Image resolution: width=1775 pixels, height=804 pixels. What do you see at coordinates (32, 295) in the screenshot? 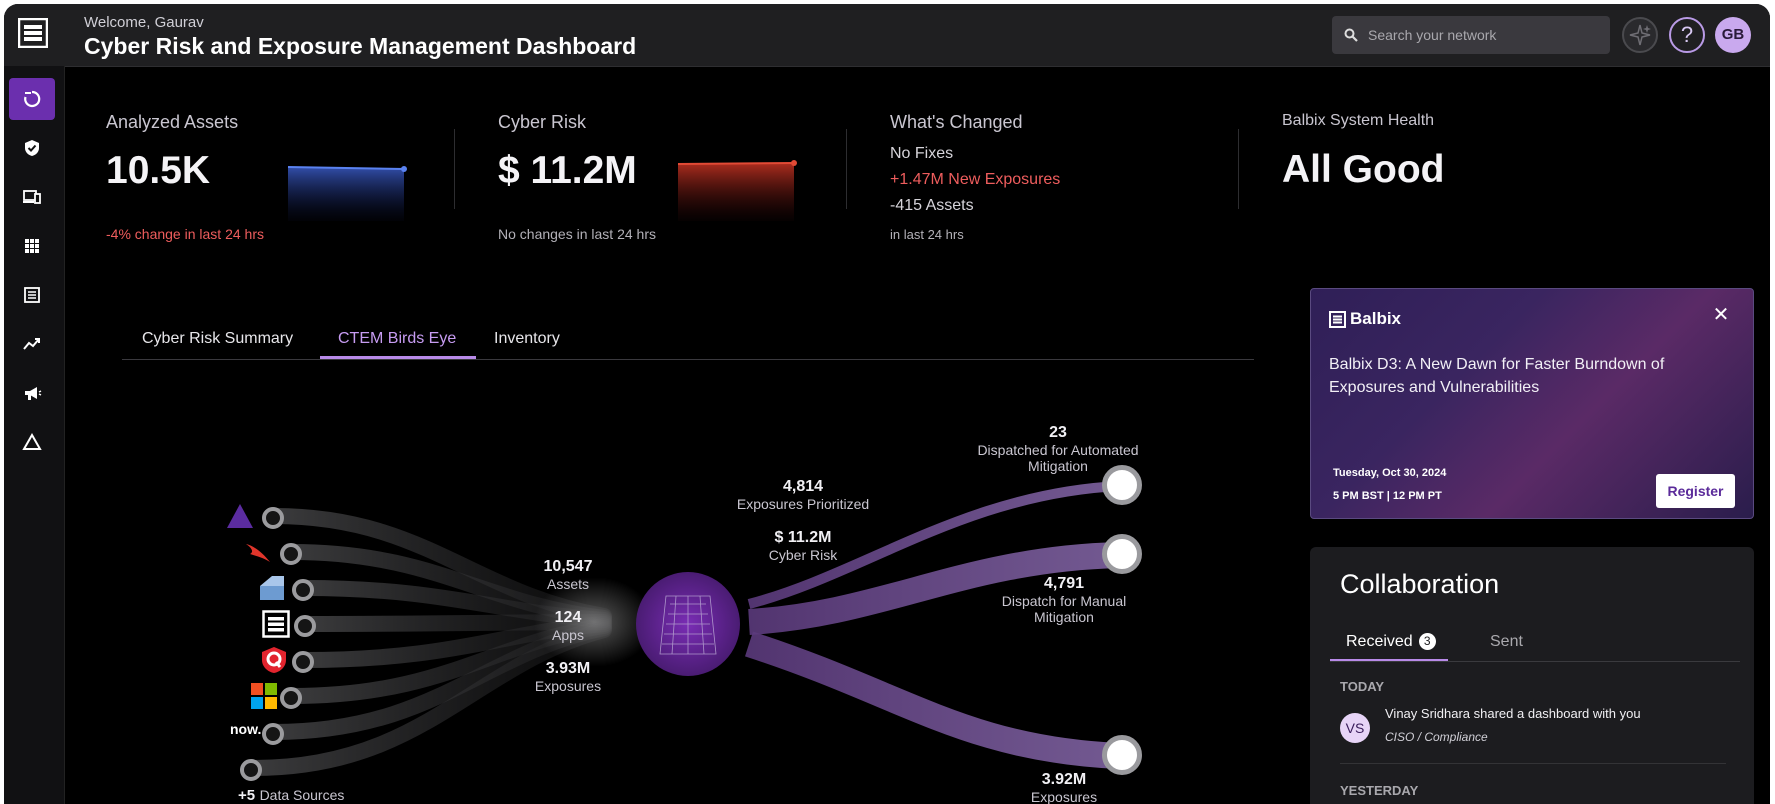
I see `sidebar-item-reports` at bounding box center [32, 295].